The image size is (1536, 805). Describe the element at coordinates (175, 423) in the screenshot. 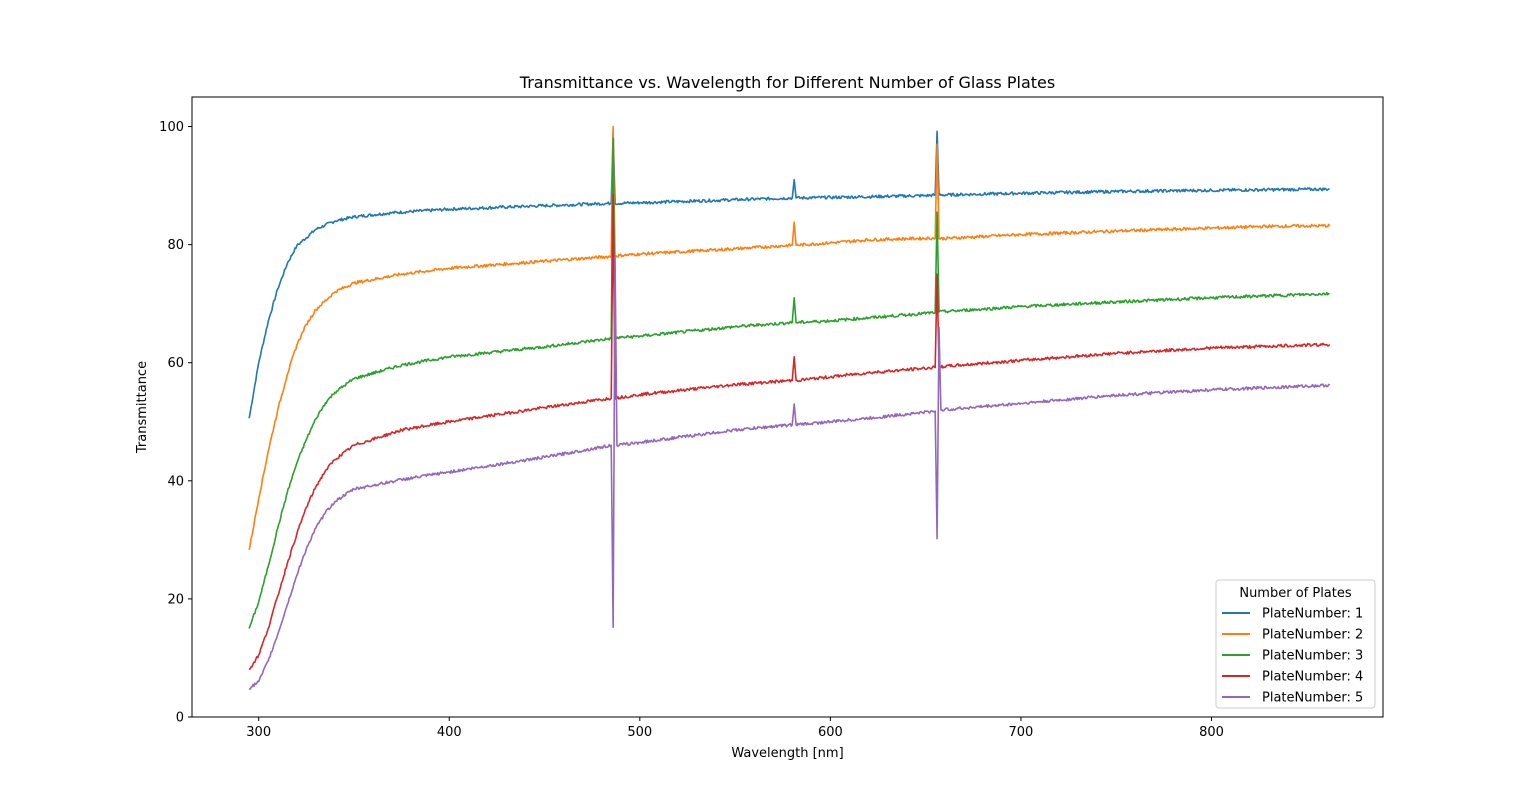

I see `y-axis-ticks: 0 20 40 60 80 100` at that location.